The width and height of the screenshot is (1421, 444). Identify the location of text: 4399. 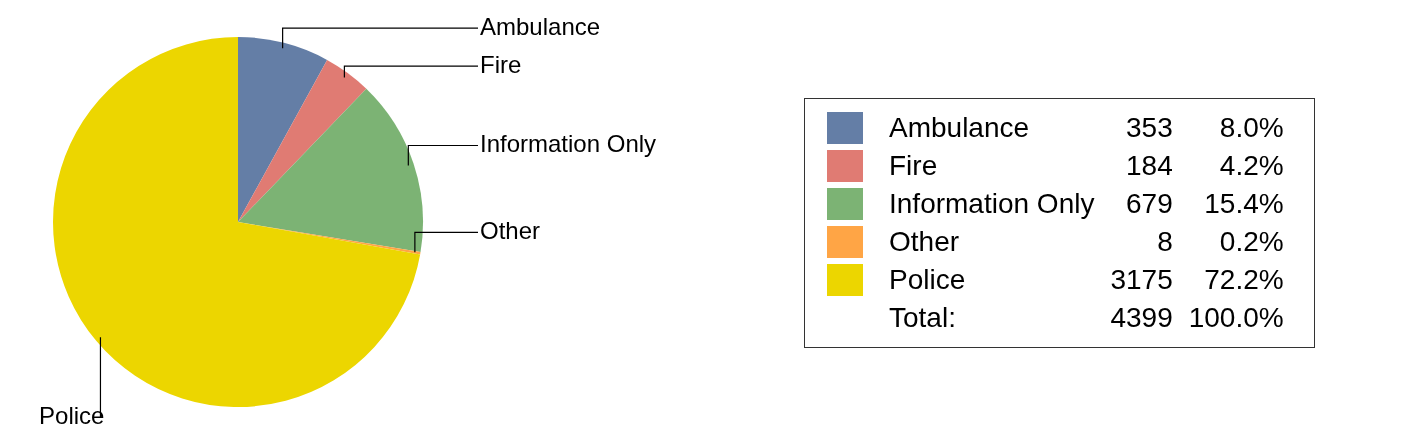
(1141, 317).